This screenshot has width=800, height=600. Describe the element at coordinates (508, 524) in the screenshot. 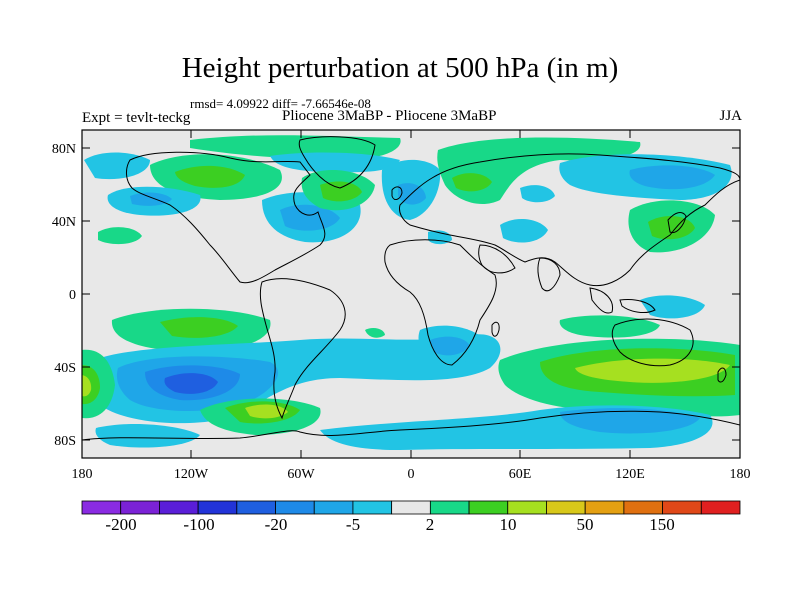

I see `colorbar-label: 10` at that location.